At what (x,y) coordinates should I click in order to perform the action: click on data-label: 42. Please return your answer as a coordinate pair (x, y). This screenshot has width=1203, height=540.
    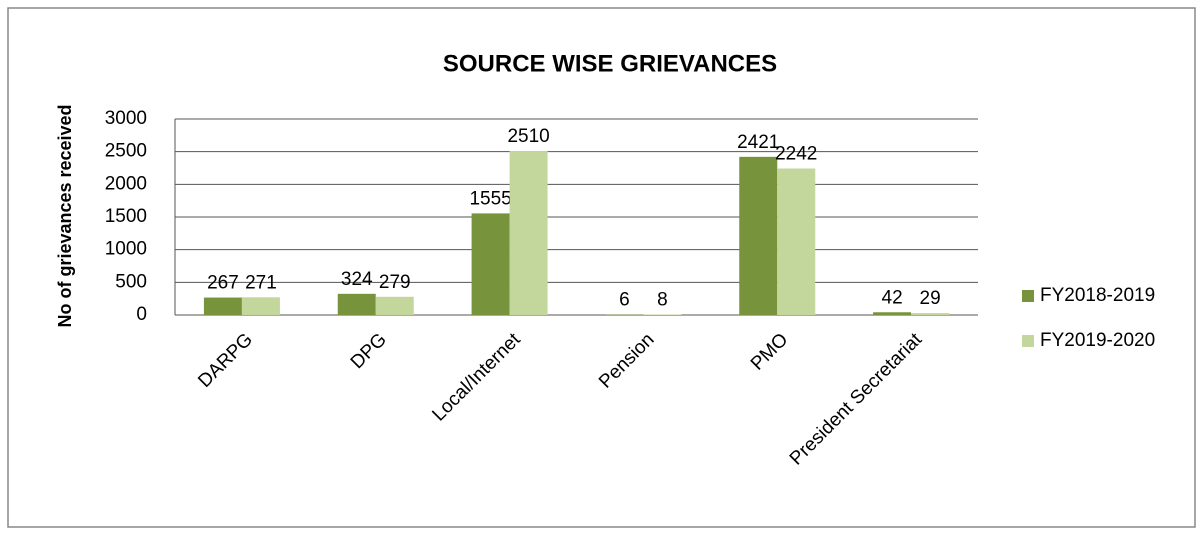
    Looking at the image, I should click on (892, 297).